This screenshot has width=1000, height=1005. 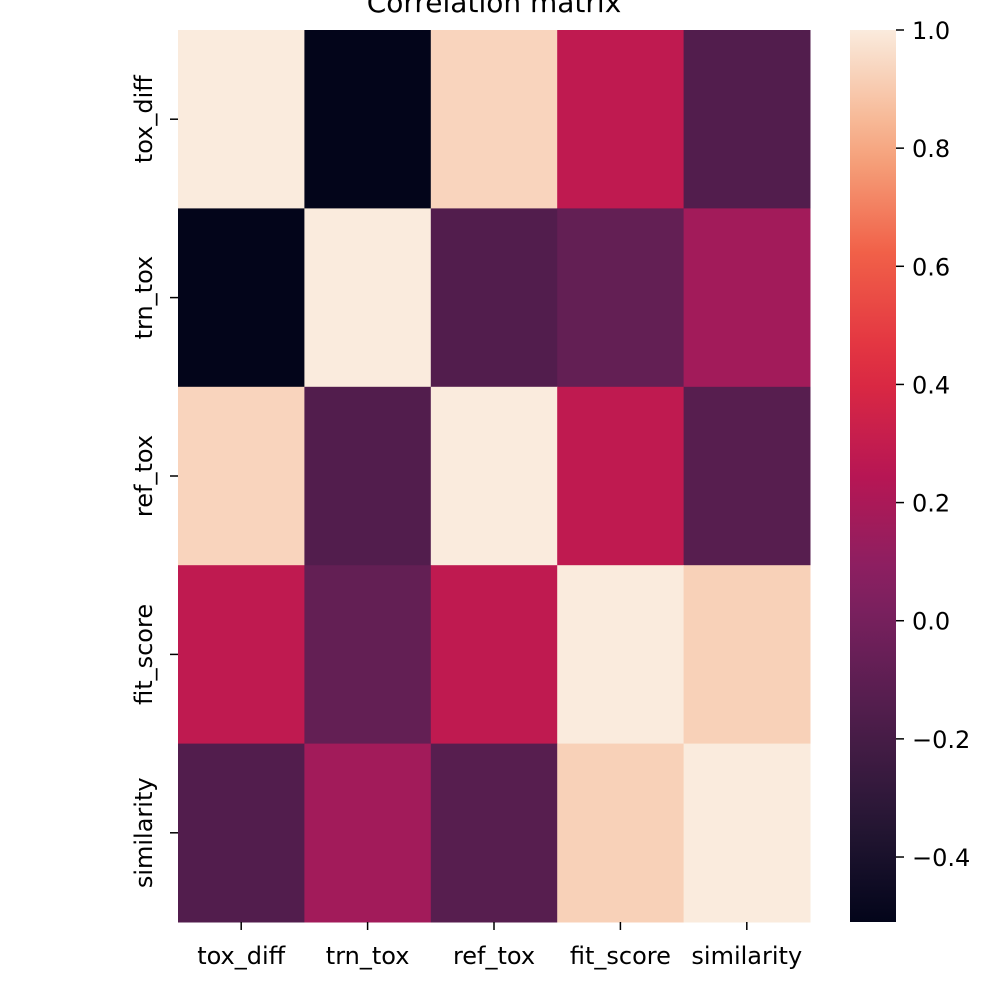 What do you see at coordinates (621, 833) in the screenshot?
I see `heatmap-cell-similarity-fit_score` at bounding box center [621, 833].